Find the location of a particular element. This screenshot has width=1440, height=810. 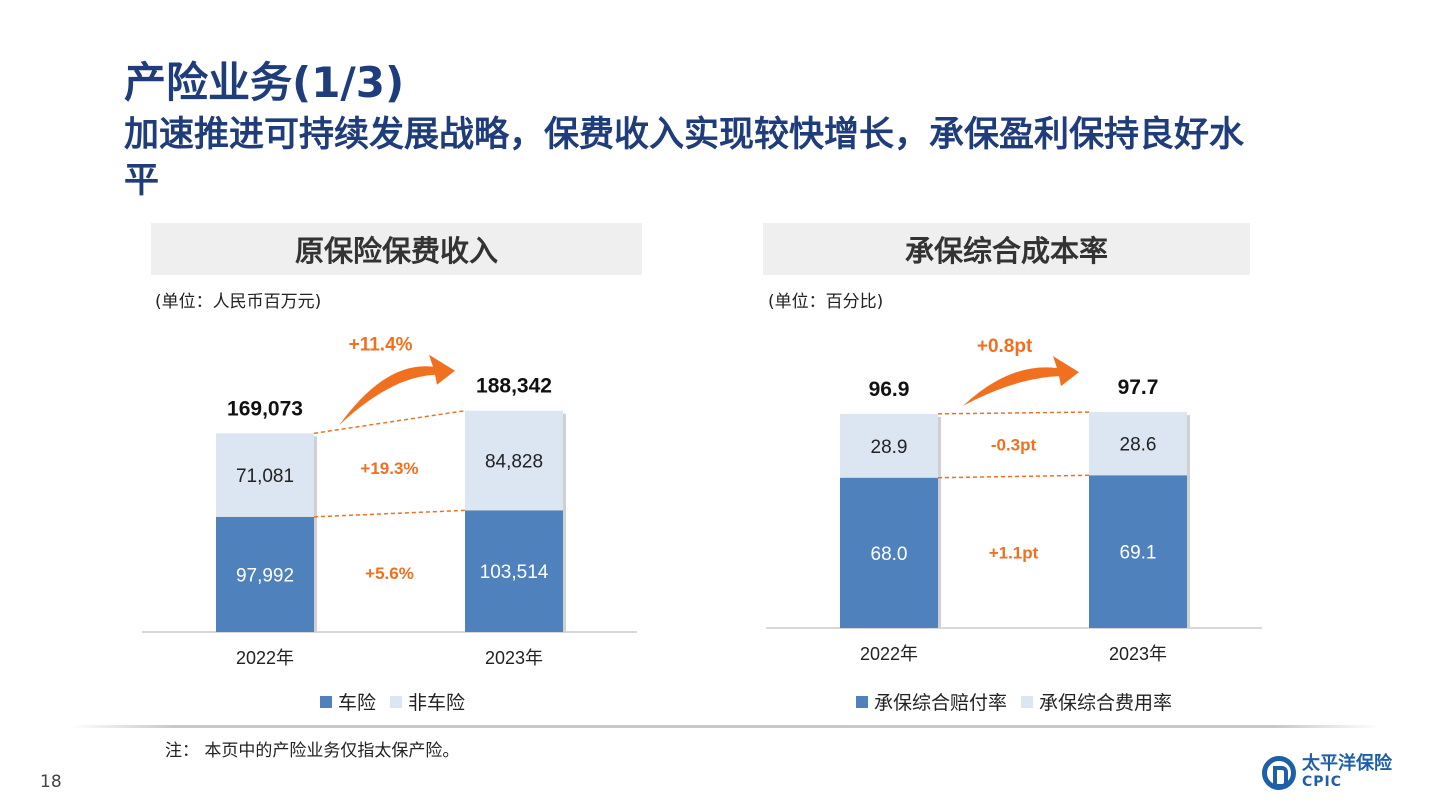

cpic-logo-icon is located at coordinates (1279, 773).